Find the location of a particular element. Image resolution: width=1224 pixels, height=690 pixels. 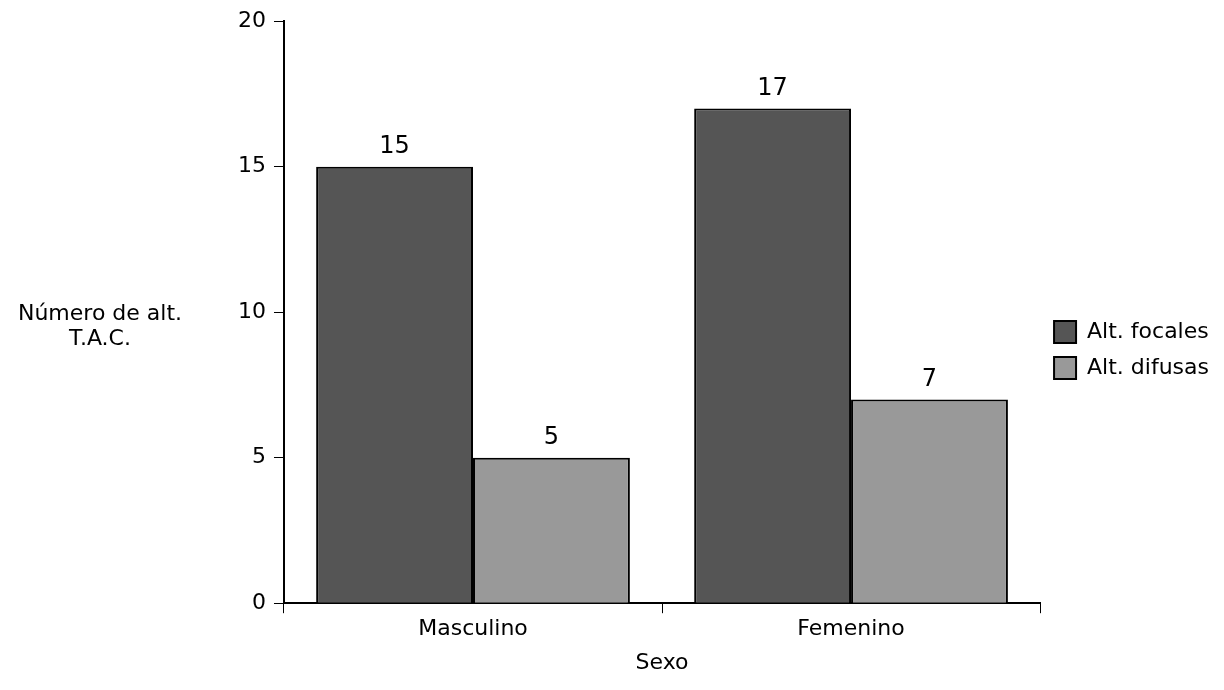

y-tick-label: 20 is located at coordinates (251, 19).